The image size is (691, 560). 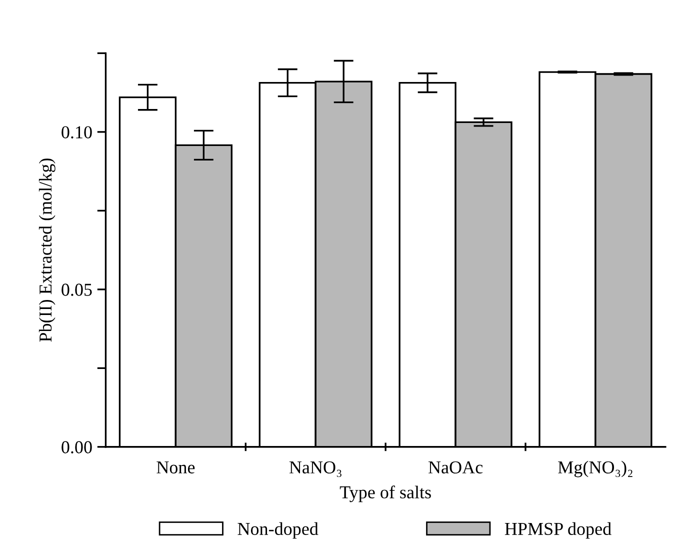 I want to click on x-tick-label: NaOAc, so click(x=455, y=467).